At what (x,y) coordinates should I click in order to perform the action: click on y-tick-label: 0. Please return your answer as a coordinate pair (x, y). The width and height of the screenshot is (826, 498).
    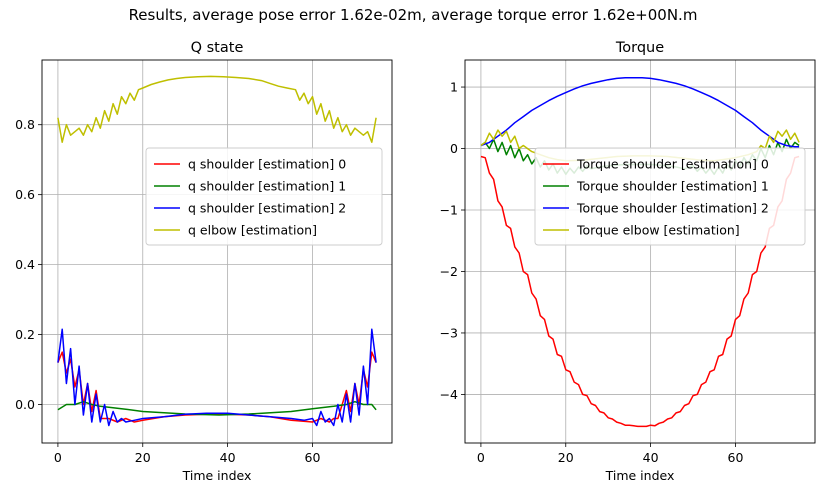
    Looking at the image, I should click on (454, 148).